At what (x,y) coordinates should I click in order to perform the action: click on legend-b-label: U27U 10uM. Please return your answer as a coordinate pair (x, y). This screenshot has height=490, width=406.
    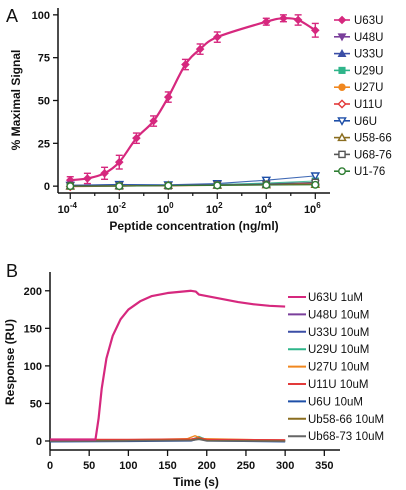
    Looking at the image, I should click on (338, 368).